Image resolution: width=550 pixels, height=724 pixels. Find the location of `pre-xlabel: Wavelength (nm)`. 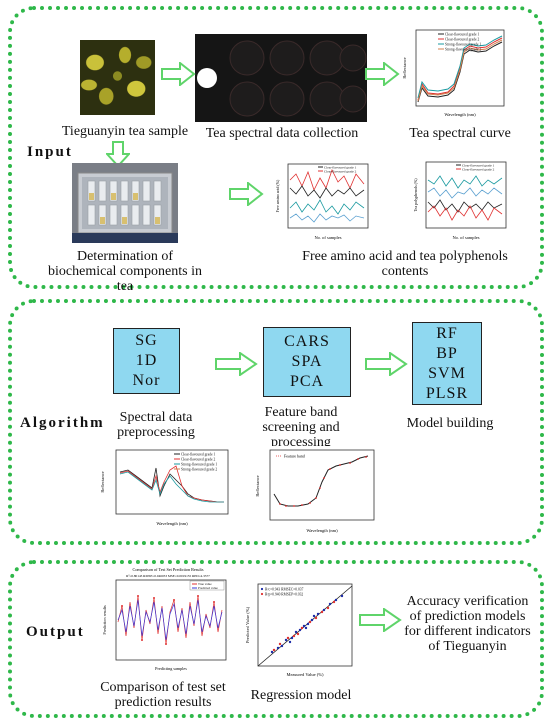

pre-xlabel: Wavelength (nm) is located at coordinates (172, 523).